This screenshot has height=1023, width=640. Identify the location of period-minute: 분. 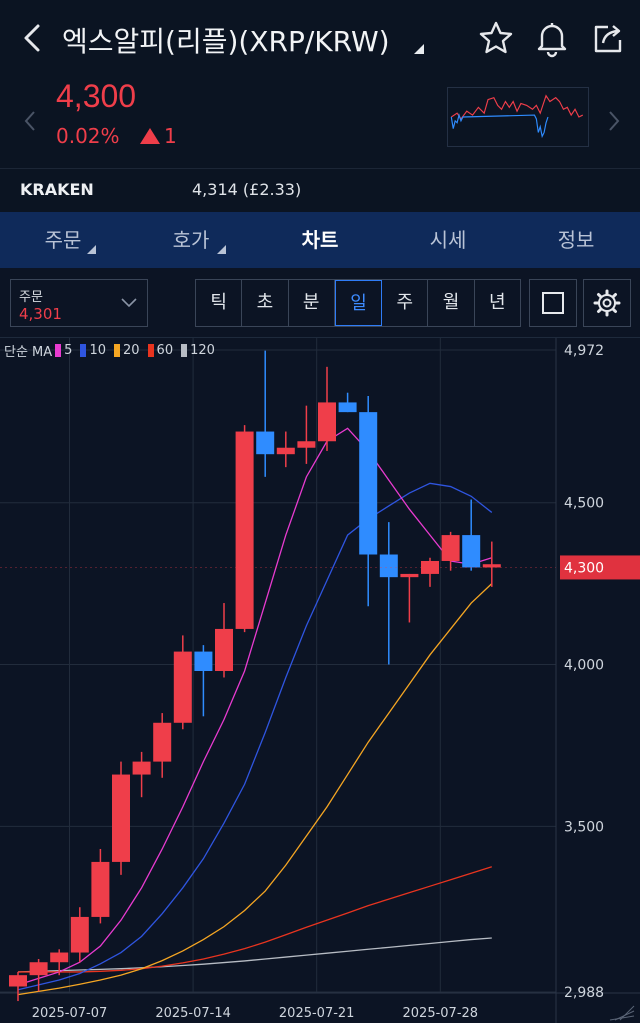
(312, 303).